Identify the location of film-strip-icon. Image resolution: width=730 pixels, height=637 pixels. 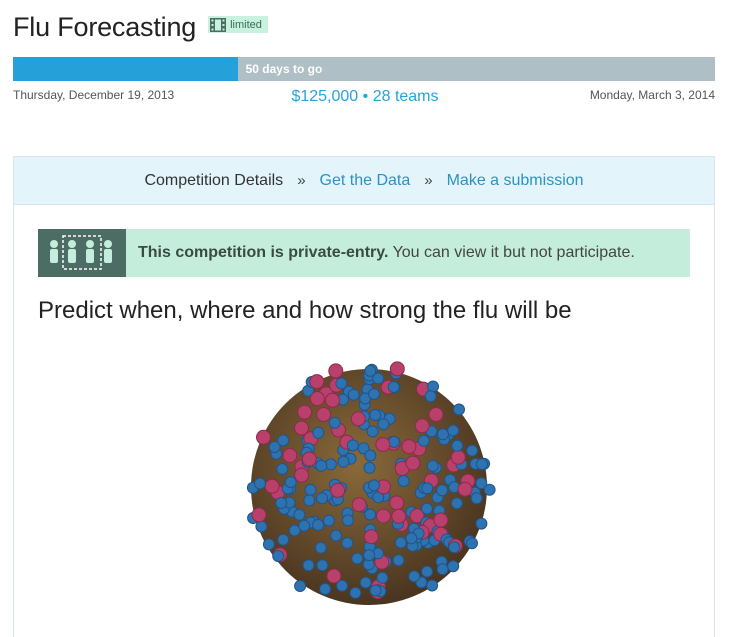
(218, 24).